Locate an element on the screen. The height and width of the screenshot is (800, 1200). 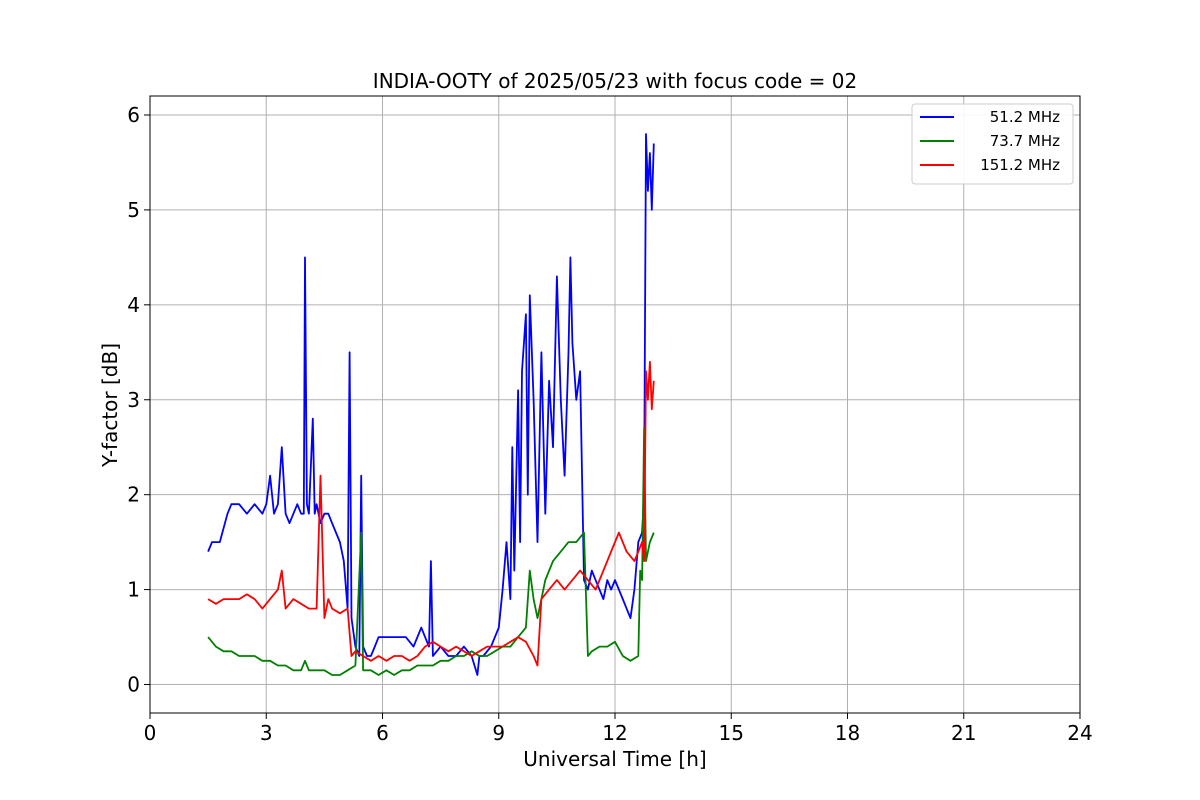
x-tick-label: 15 is located at coordinates (731, 733).